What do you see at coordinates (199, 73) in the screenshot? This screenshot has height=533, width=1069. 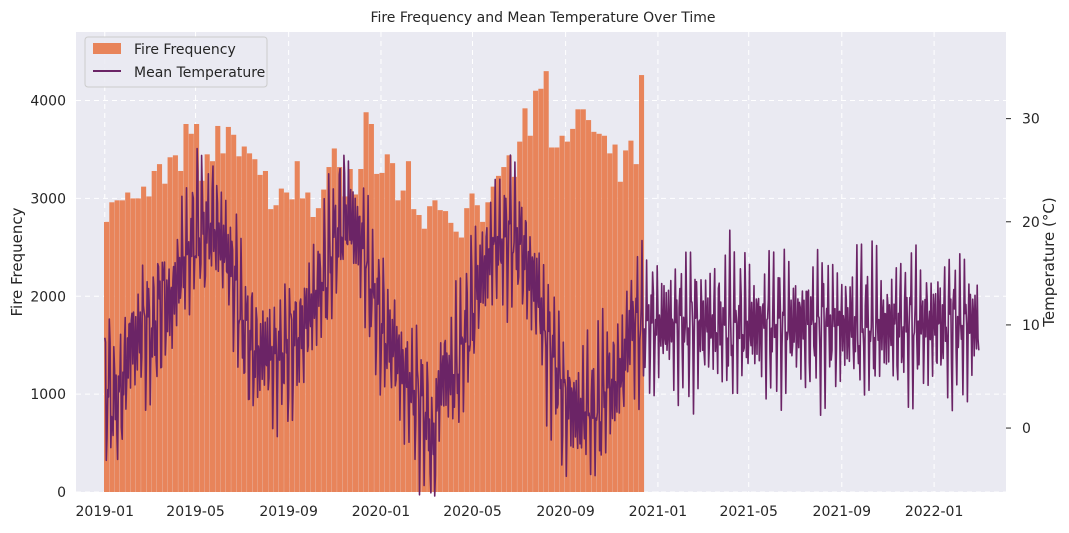 I see `legend-label-mean-temperature: Mean Temperature` at bounding box center [199, 73].